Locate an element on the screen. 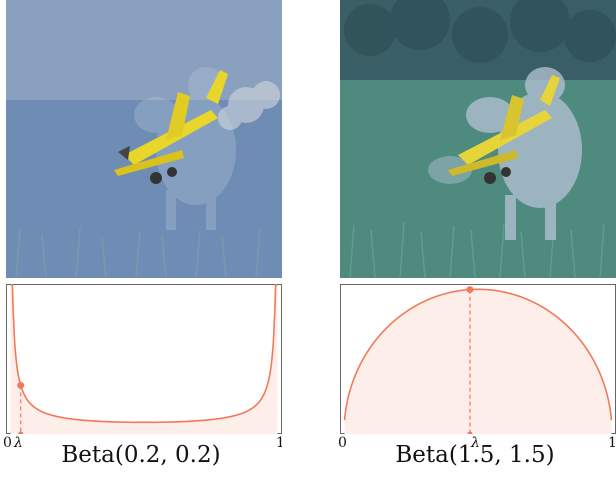  airplane-right is located at coordinates (504, 129).